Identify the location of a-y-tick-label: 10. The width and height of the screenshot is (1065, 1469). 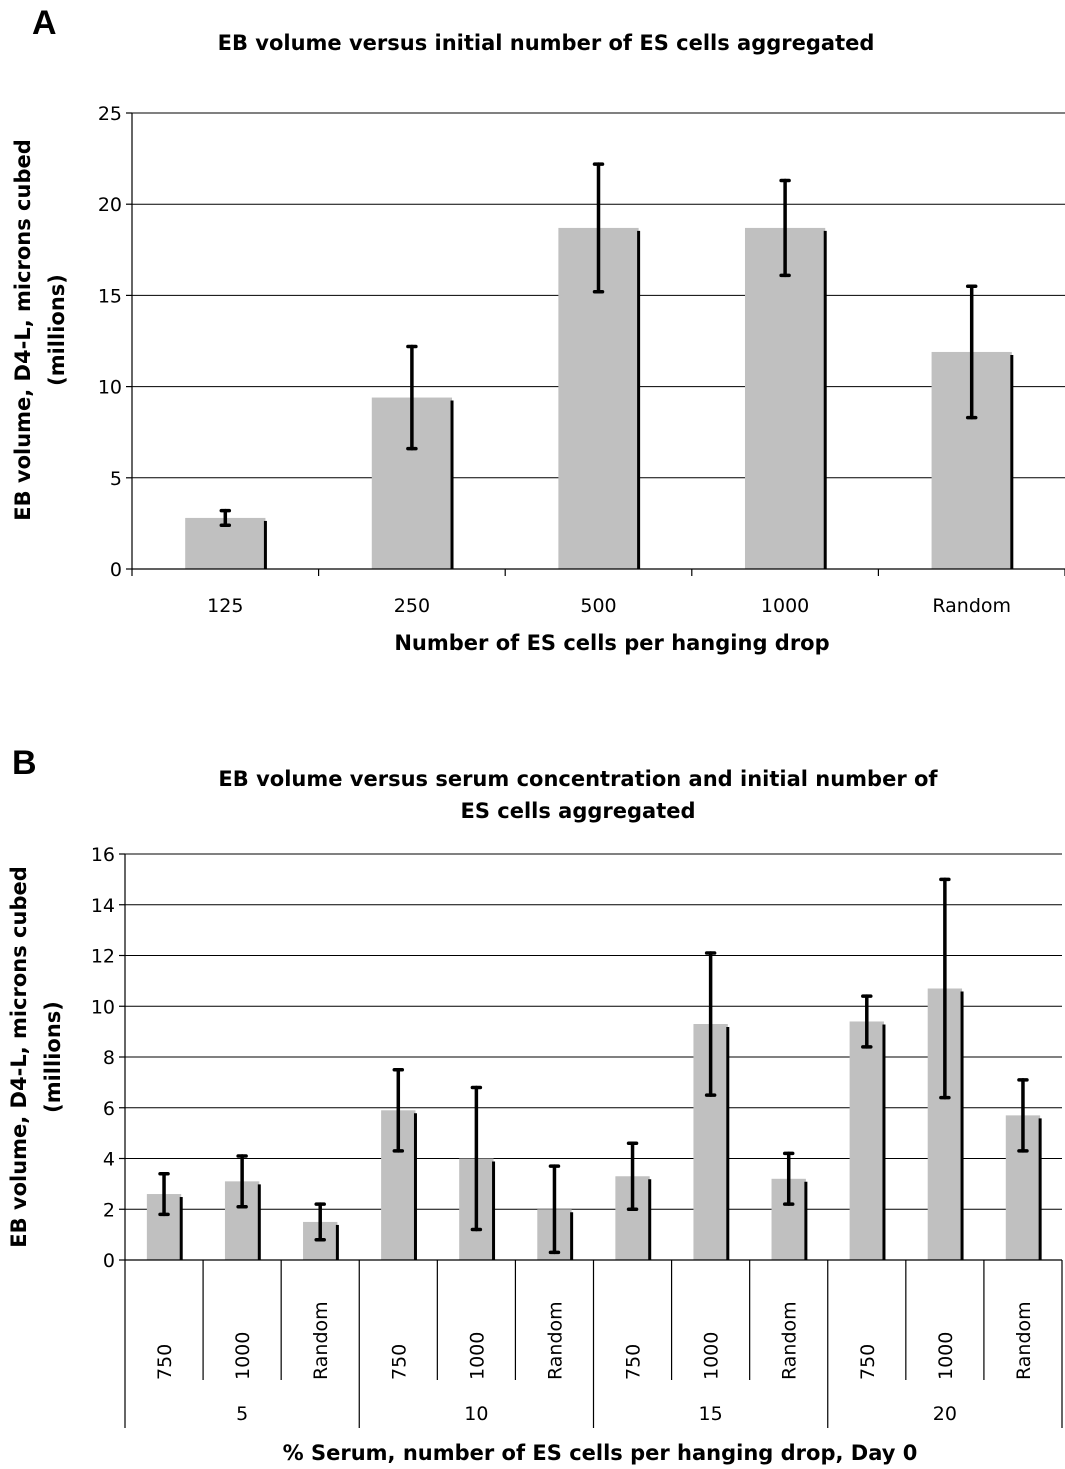
(110, 388).